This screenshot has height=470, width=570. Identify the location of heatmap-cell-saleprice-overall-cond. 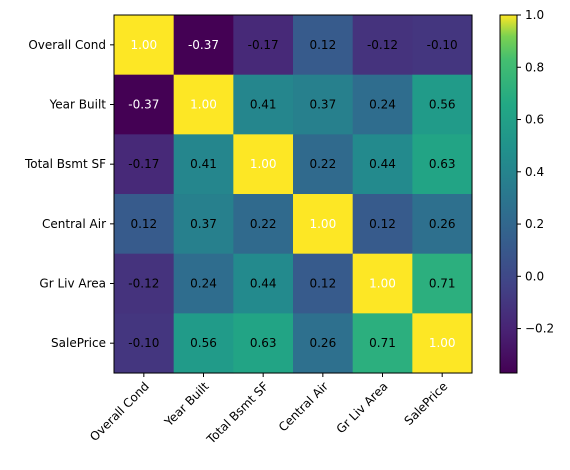
(144, 343).